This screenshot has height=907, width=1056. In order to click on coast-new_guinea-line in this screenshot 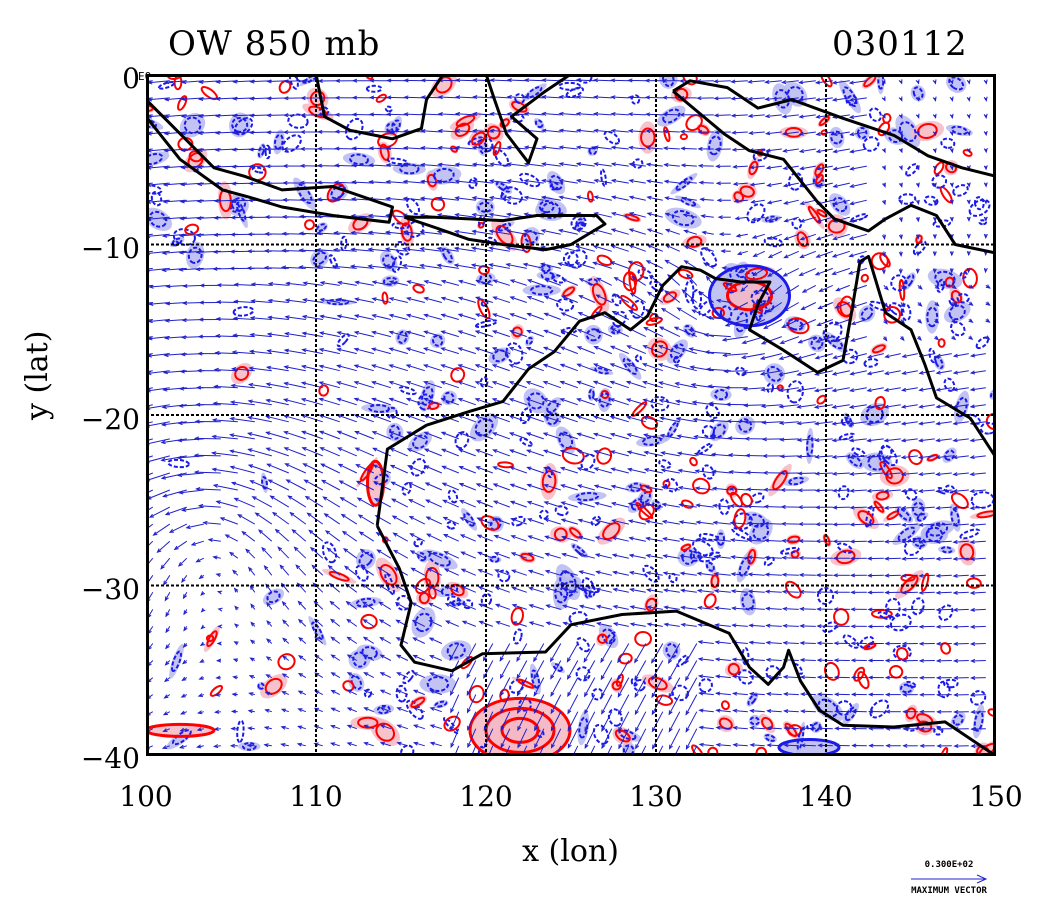, I will do `click(834, 167)`.